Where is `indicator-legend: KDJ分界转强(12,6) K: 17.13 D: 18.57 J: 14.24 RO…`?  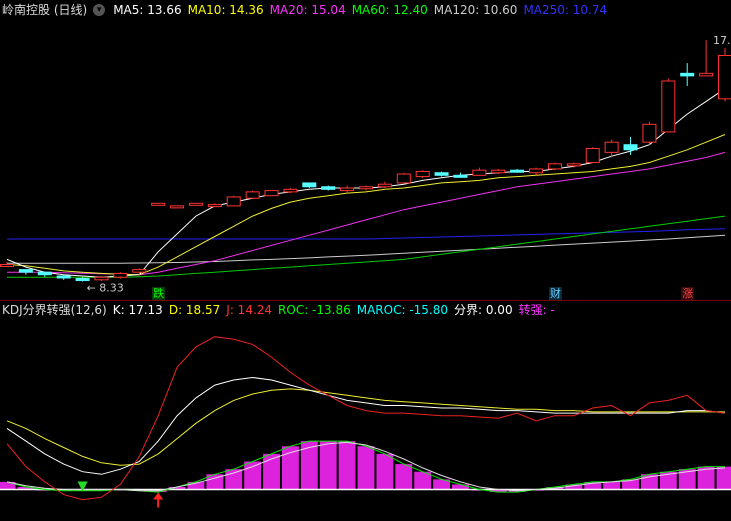 indicator-legend: KDJ分界转强(12,6) K: 17.13 D: 18.57 J: 14.24 RO… is located at coordinates (277, 310).